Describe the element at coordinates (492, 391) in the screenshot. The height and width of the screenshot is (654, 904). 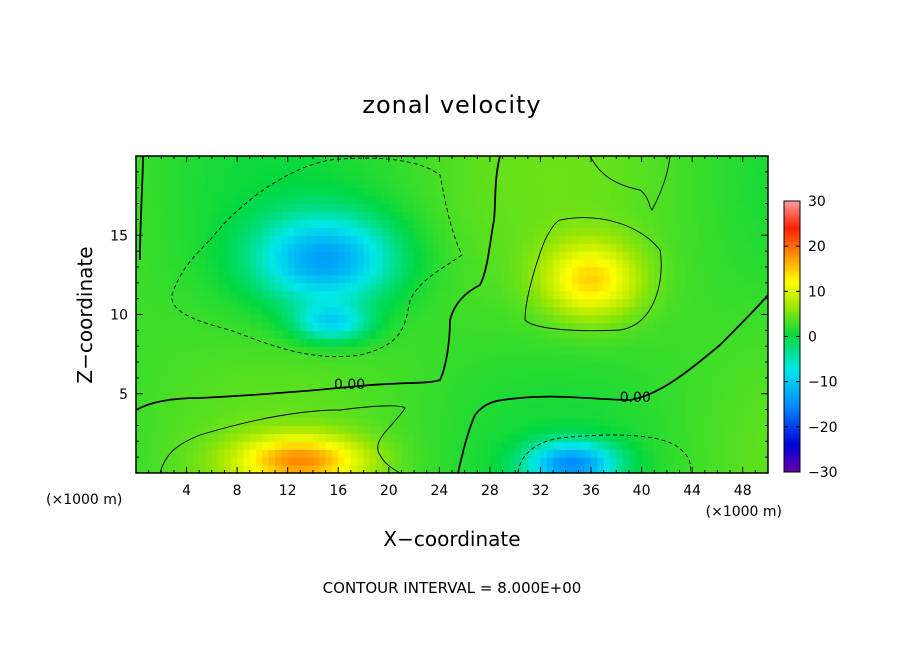
I see `contour-labels: 0.000.00` at that location.